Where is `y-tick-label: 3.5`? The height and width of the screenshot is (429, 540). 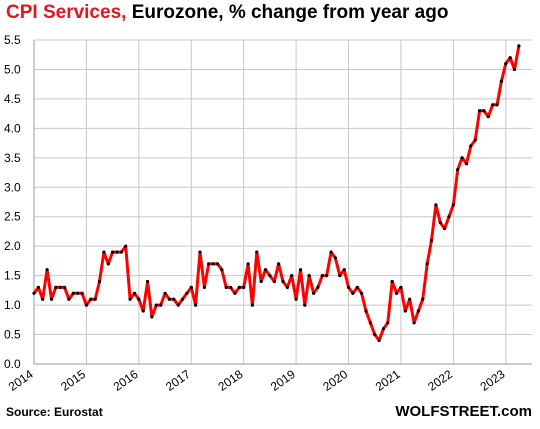 y-tick-label: 3.5 is located at coordinates (12, 158).